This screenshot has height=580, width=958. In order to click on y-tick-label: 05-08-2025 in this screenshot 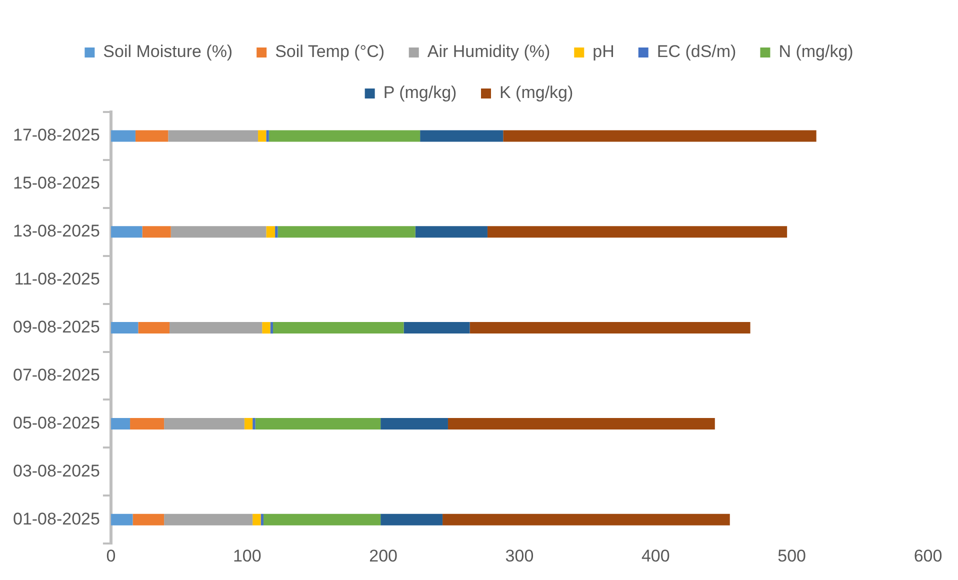, I will do `click(56, 422)`.